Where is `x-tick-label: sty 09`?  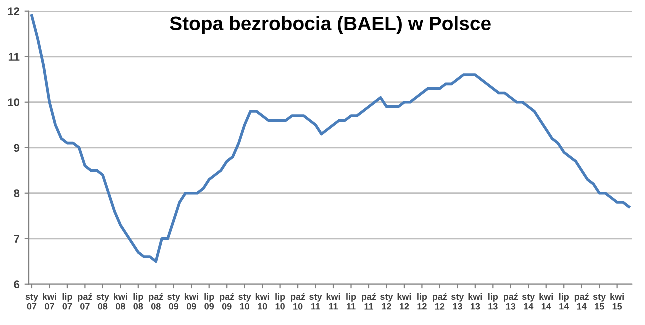 x-tick-label: sty 09 is located at coordinates (174, 302).